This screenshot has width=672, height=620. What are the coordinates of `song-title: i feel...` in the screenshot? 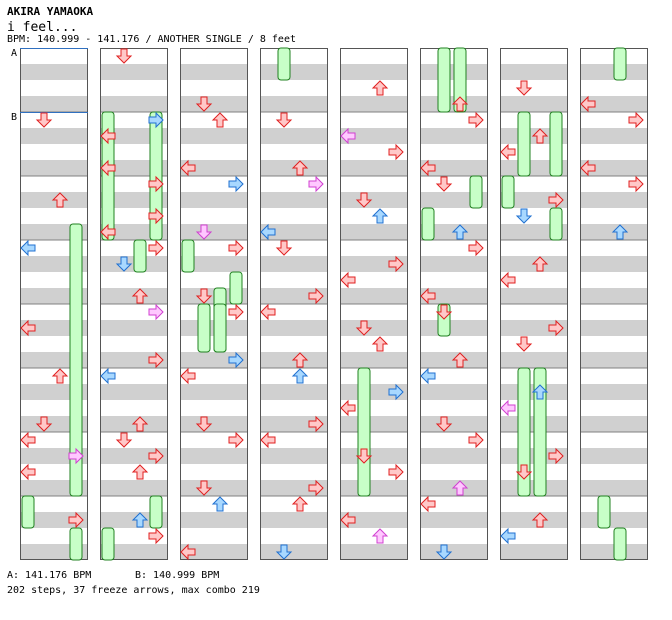 It's located at (42, 27).